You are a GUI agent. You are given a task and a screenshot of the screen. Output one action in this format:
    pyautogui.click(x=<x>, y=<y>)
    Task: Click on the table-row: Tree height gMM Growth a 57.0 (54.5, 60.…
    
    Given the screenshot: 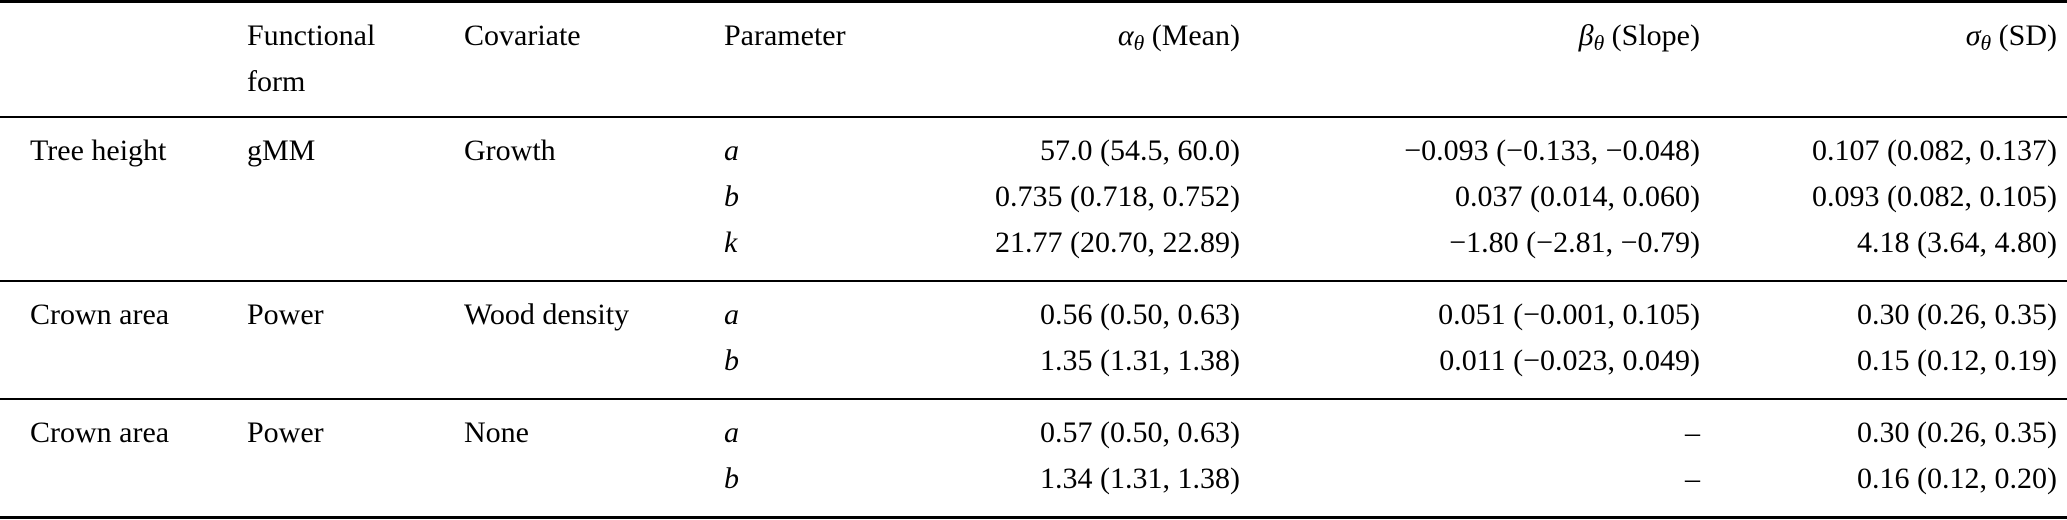 What is the action you would take?
    pyautogui.click(x=1033, y=145)
    